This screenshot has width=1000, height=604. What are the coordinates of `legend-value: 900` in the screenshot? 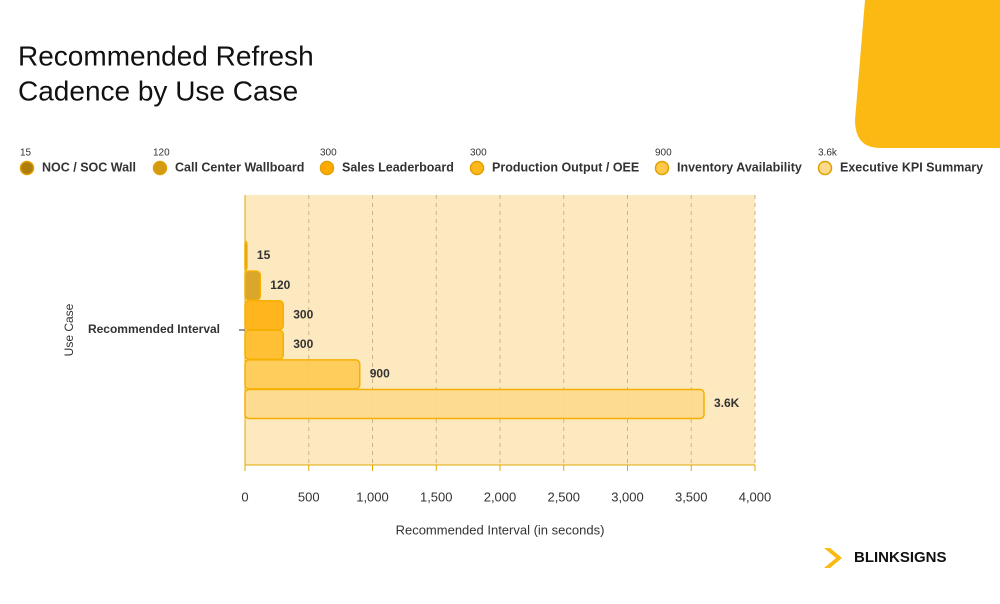 It's located at (663, 153).